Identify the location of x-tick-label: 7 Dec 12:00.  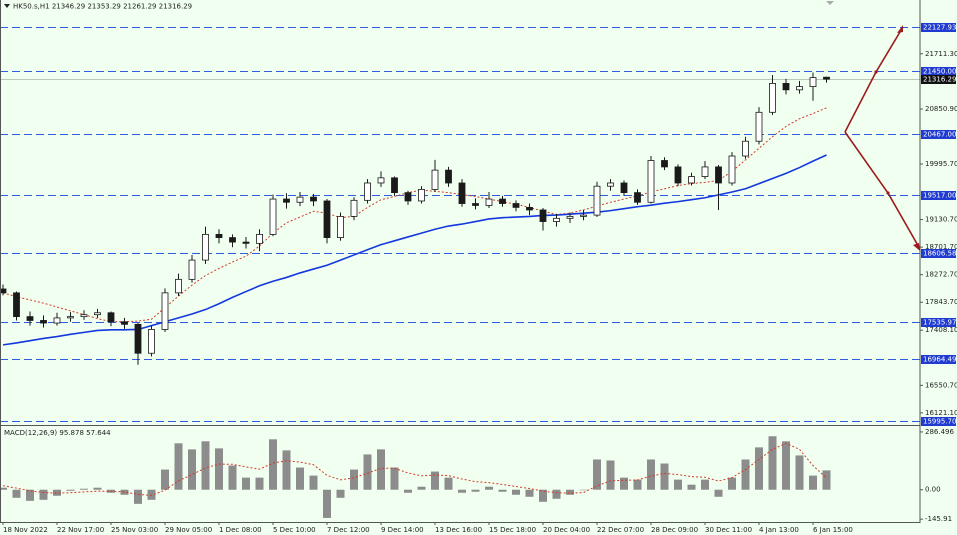
(348, 530).